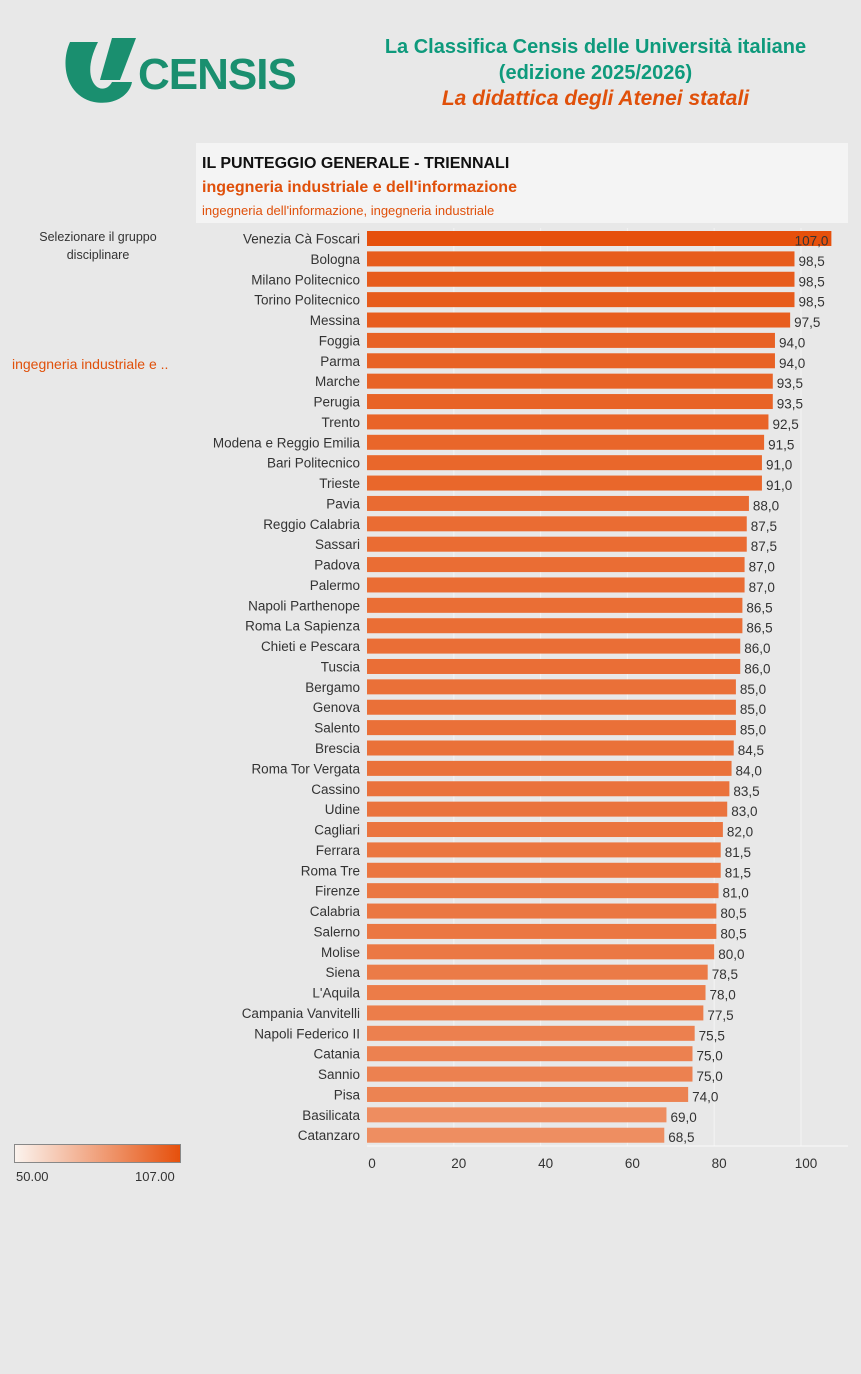 The width and height of the screenshot is (861, 1374). Describe the element at coordinates (337, 707) in the screenshot. I see `category-label: Genova` at that location.